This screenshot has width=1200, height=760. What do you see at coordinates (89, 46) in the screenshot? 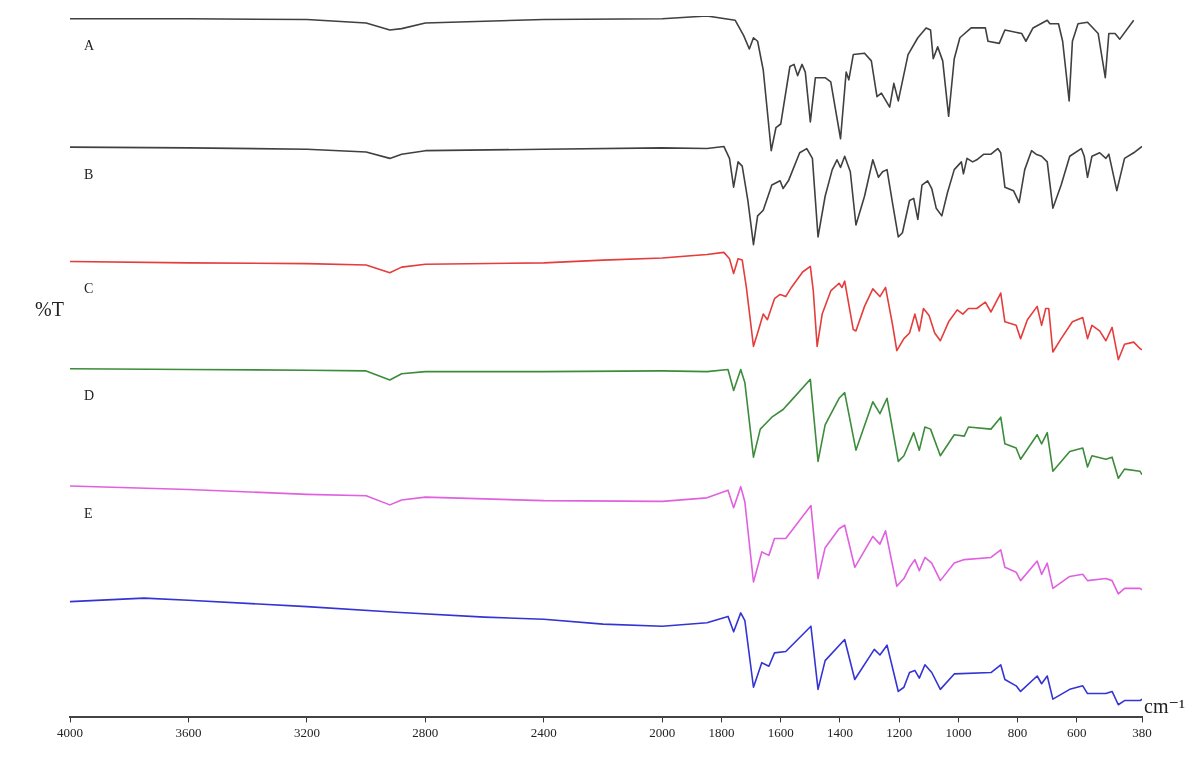
I see `series-label: A` at bounding box center [89, 46].